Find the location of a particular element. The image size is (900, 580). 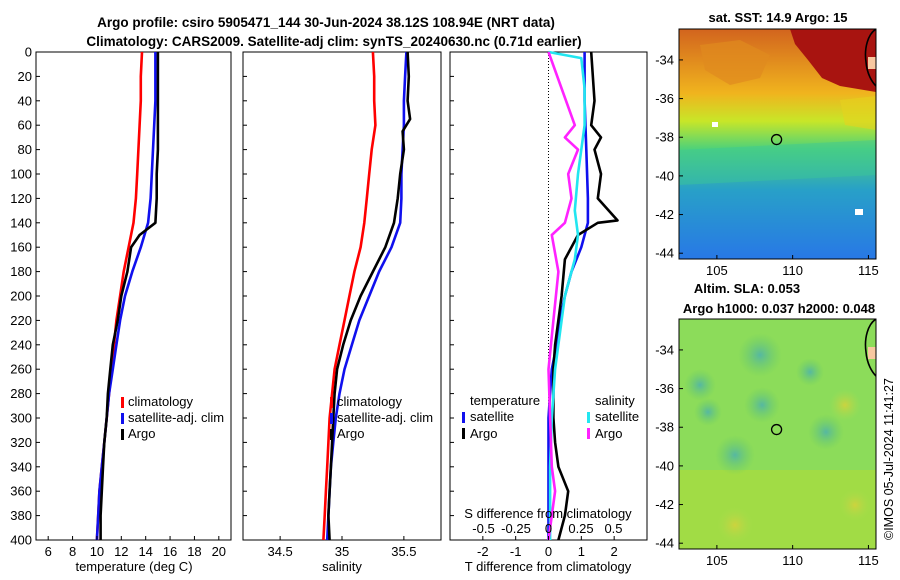

depth-tick-label: 220 is located at coordinates (21, 320).